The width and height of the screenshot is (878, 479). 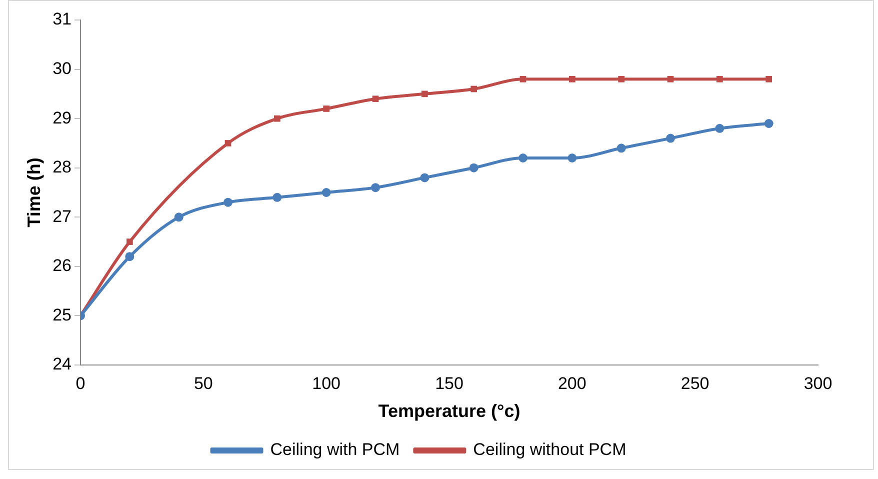 I want to click on x-tick-label: 200, so click(x=572, y=383).